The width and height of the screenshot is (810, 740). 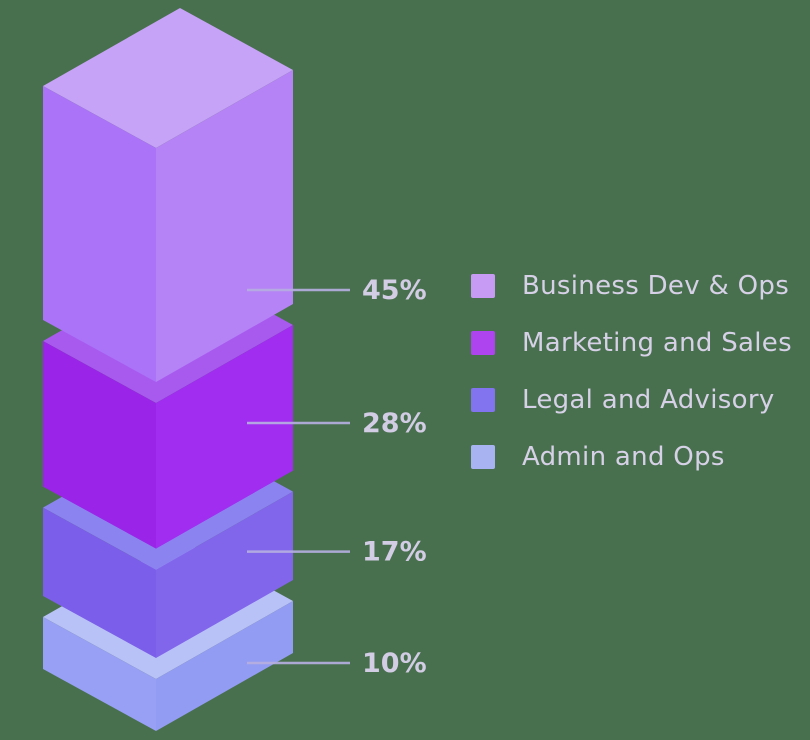 What do you see at coordinates (224, 574) in the screenshot?
I see `block-3-right-face` at bounding box center [224, 574].